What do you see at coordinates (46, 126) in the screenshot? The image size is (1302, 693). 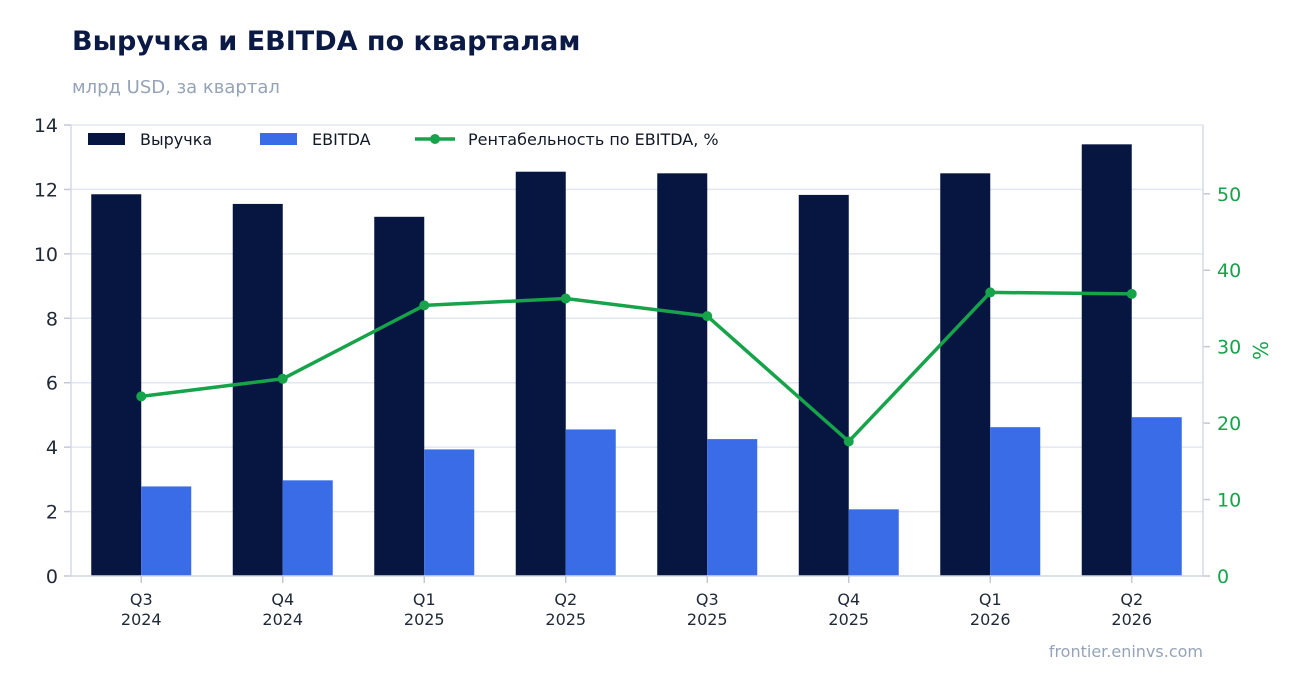 I see `left-tick-label: 14` at bounding box center [46, 126].